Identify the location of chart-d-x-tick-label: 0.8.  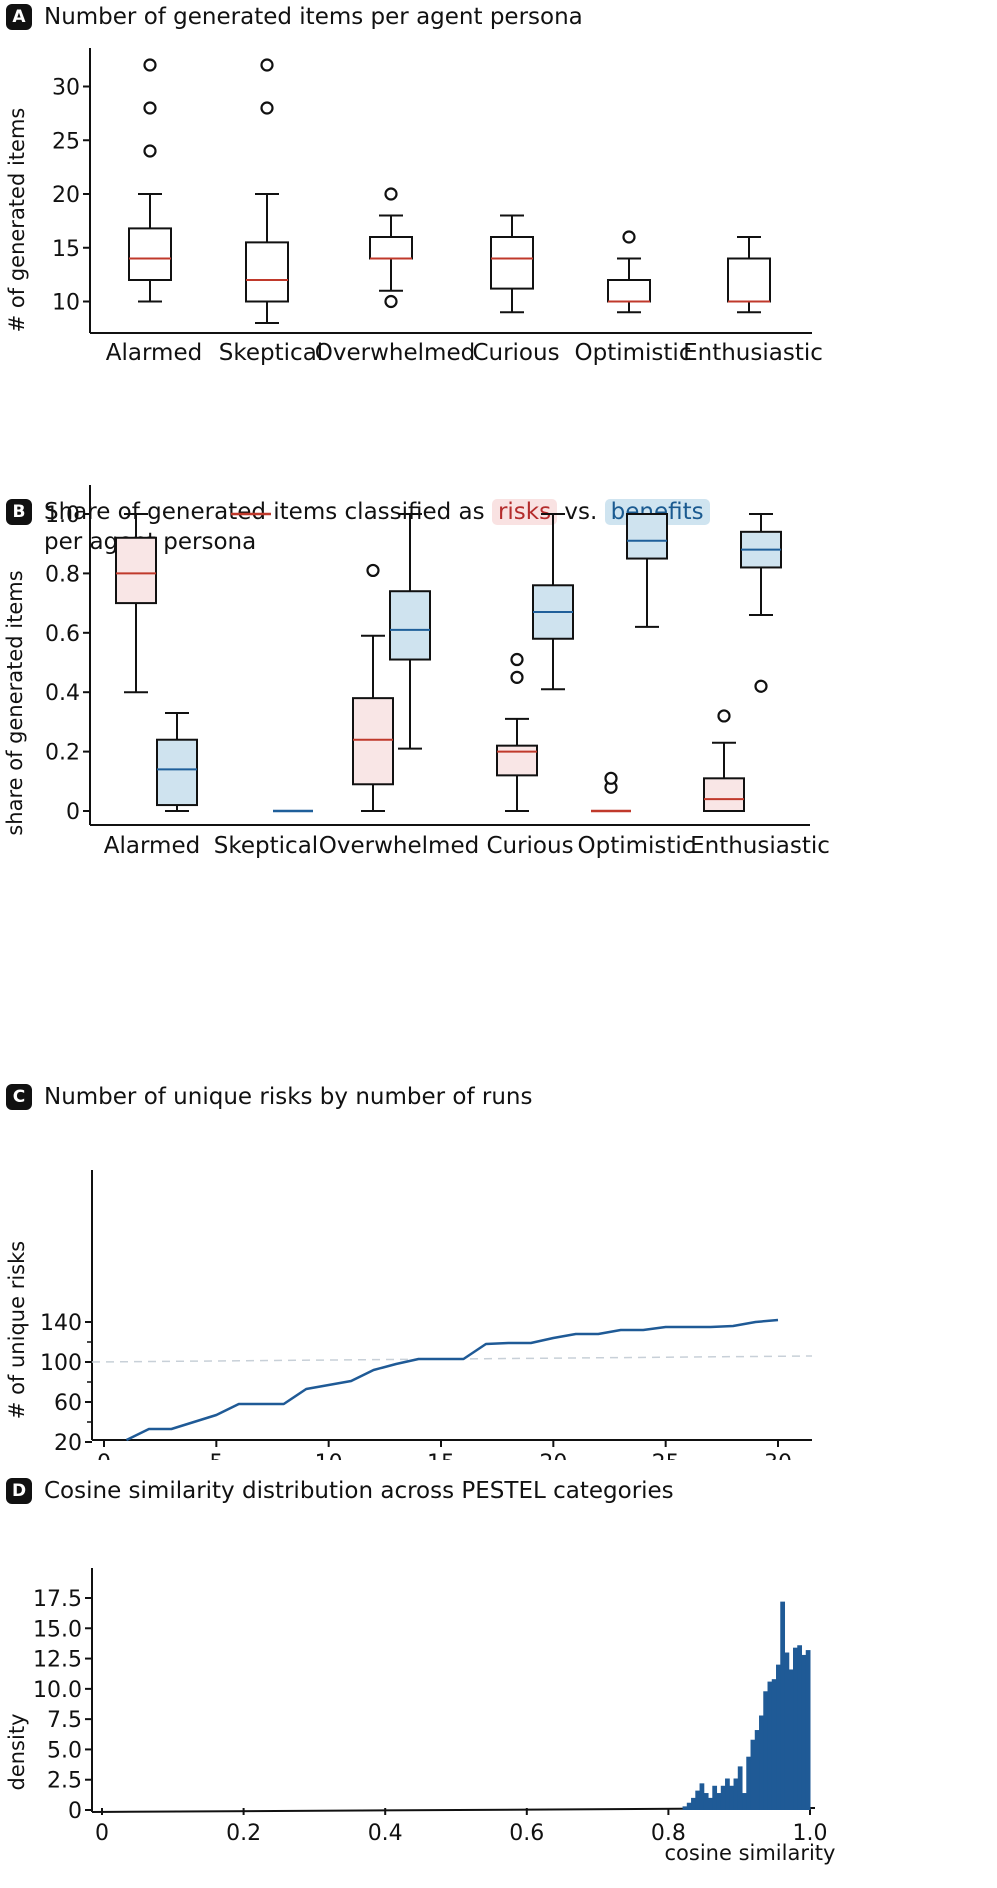
(668, 1833).